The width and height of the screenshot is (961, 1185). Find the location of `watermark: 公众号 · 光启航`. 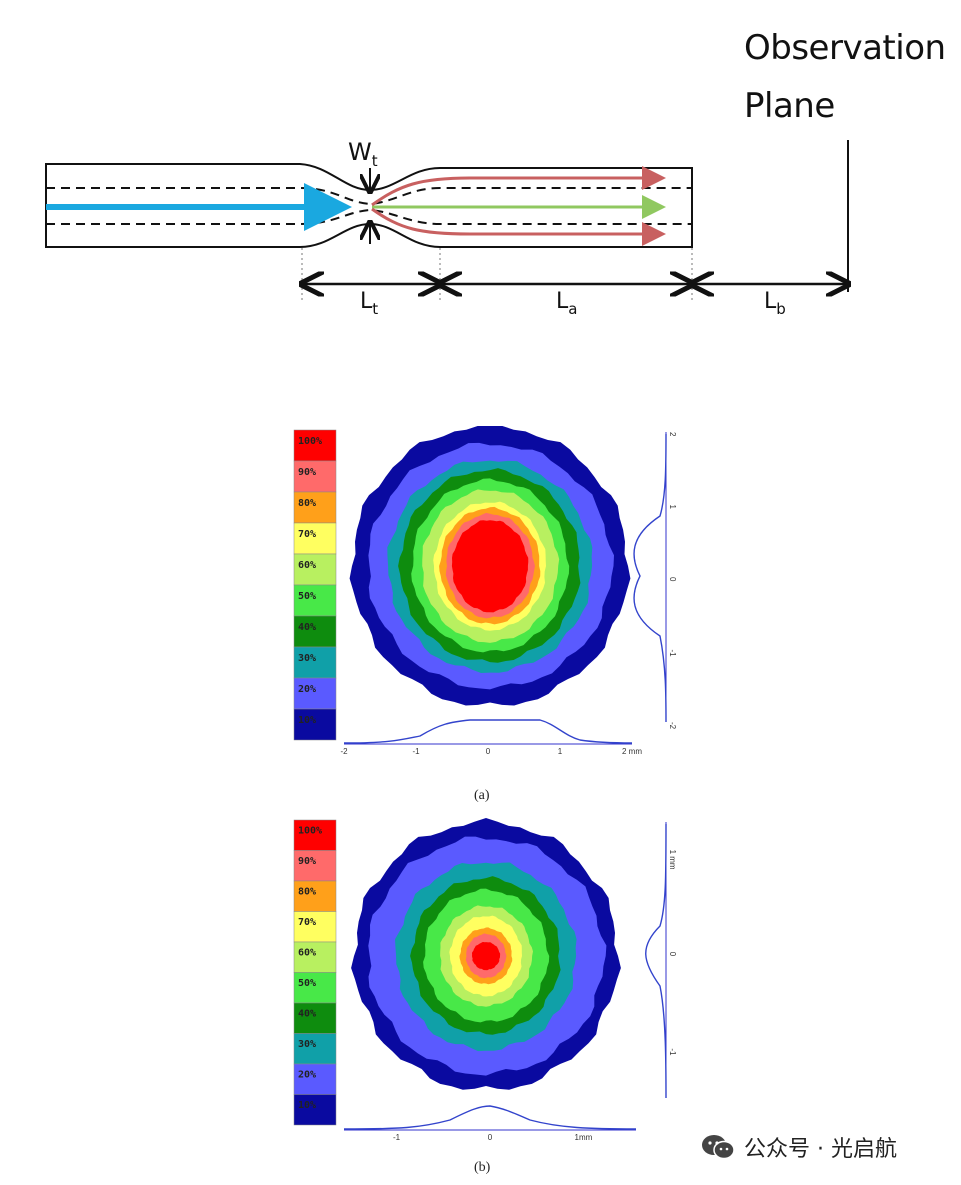

watermark: 公众号 · 光启航 is located at coordinates (798, 1147).